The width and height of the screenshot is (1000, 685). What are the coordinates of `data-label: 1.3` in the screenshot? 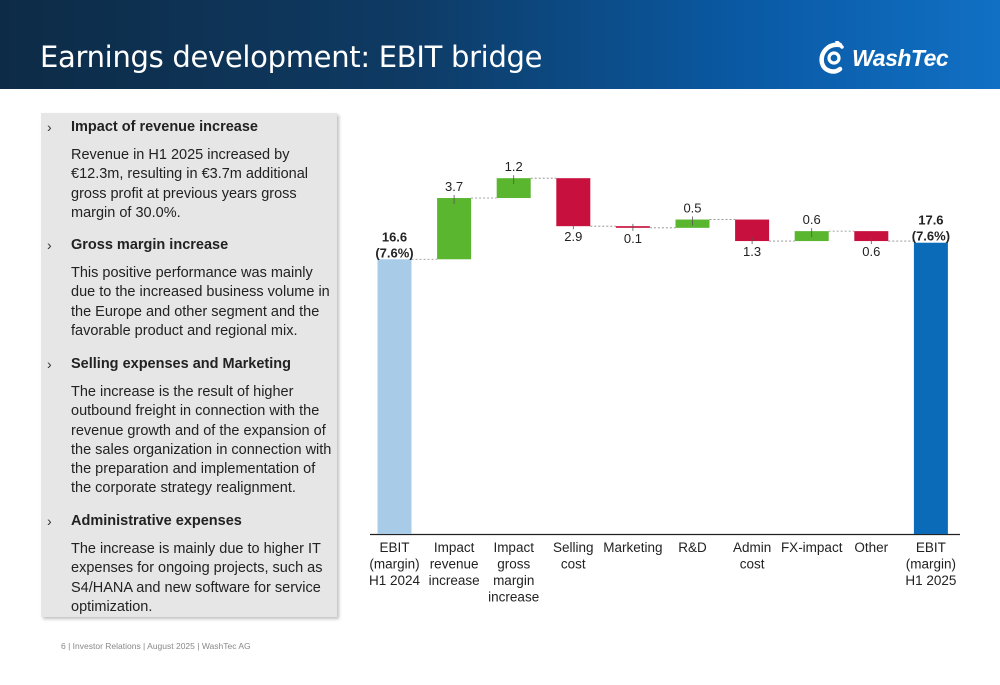 It's located at (752, 251).